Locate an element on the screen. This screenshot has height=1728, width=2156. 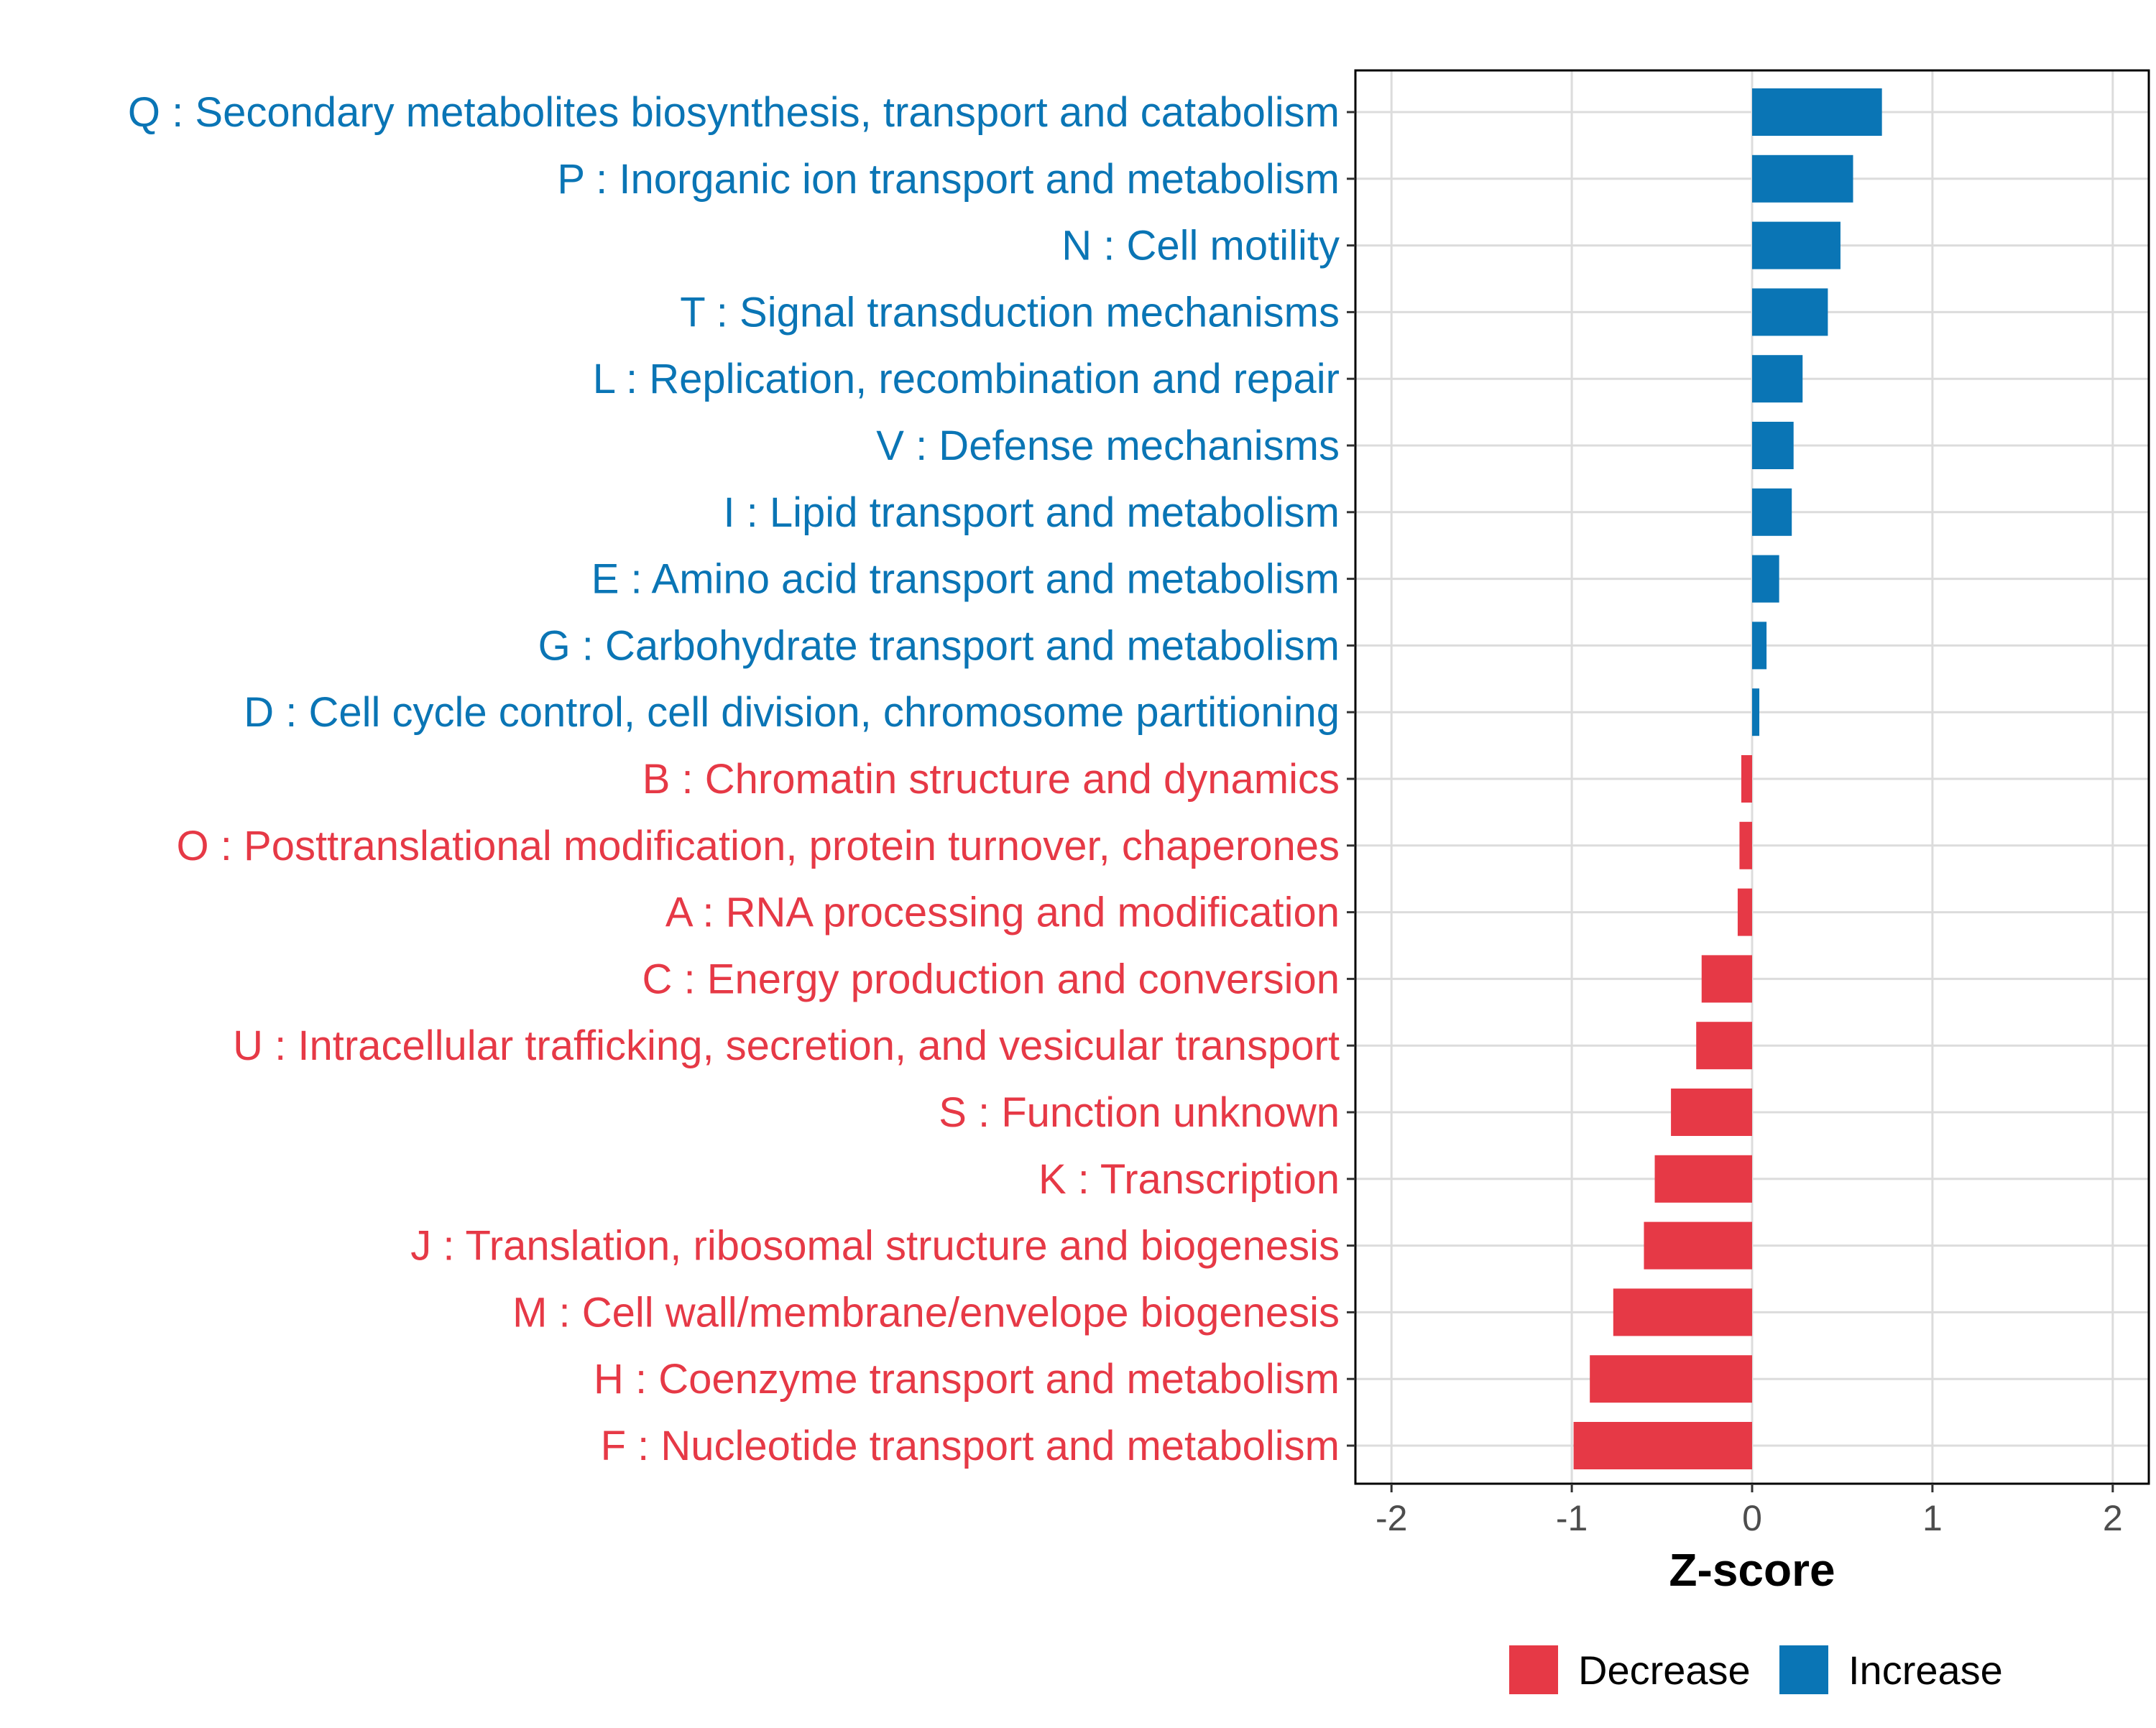
x-axis-title: Z-score is located at coordinates (1752, 1570).